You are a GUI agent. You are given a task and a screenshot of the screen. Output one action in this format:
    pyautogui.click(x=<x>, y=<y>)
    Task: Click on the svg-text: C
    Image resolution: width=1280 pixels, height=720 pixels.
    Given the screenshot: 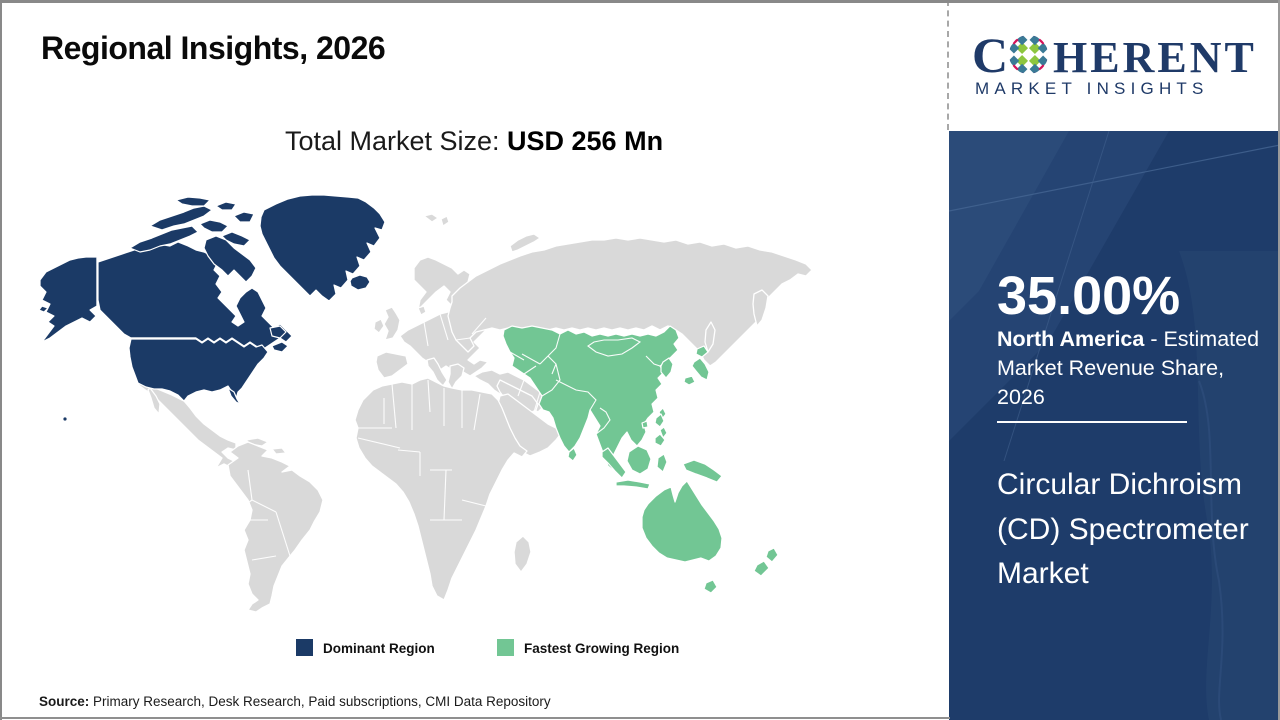 What is the action you would take?
    pyautogui.click(x=990, y=55)
    